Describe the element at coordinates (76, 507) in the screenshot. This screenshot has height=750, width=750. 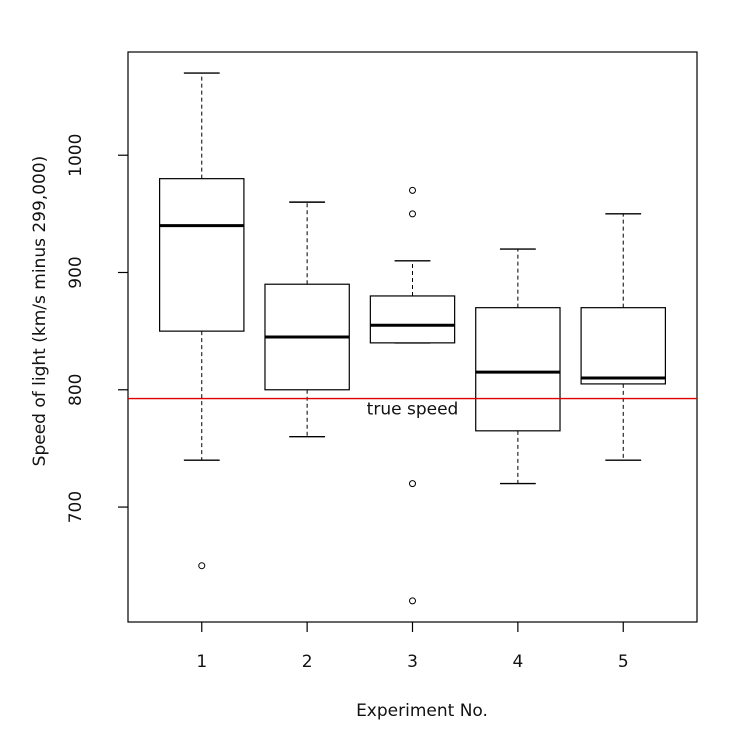
I see `y-tick-label: 700` at that location.